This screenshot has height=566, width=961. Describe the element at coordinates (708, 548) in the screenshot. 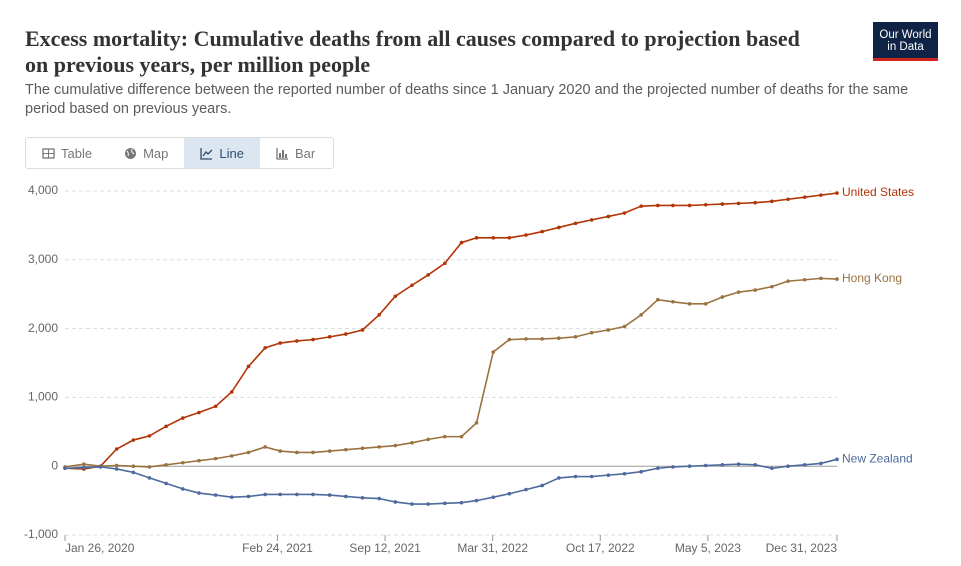

I see `x-tick-label: May 5, 2023` at that location.